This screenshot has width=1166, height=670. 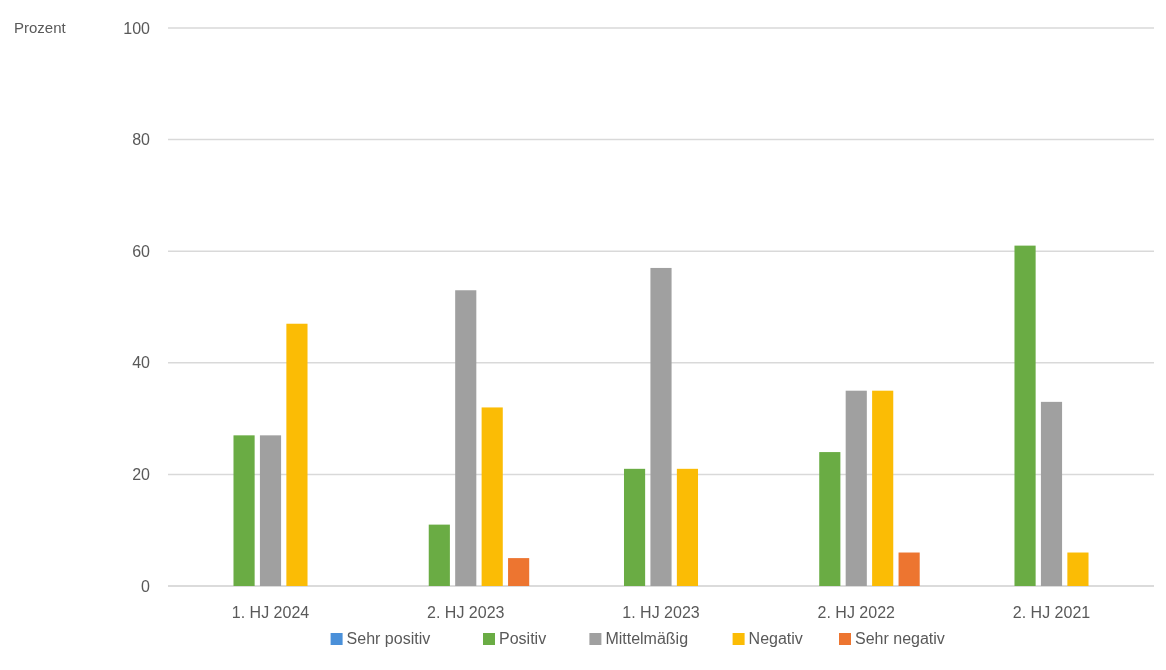 What do you see at coordinates (1051, 612) in the screenshot?
I see `x-tick-label: 2. HJ 2021` at bounding box center [1051, 612].